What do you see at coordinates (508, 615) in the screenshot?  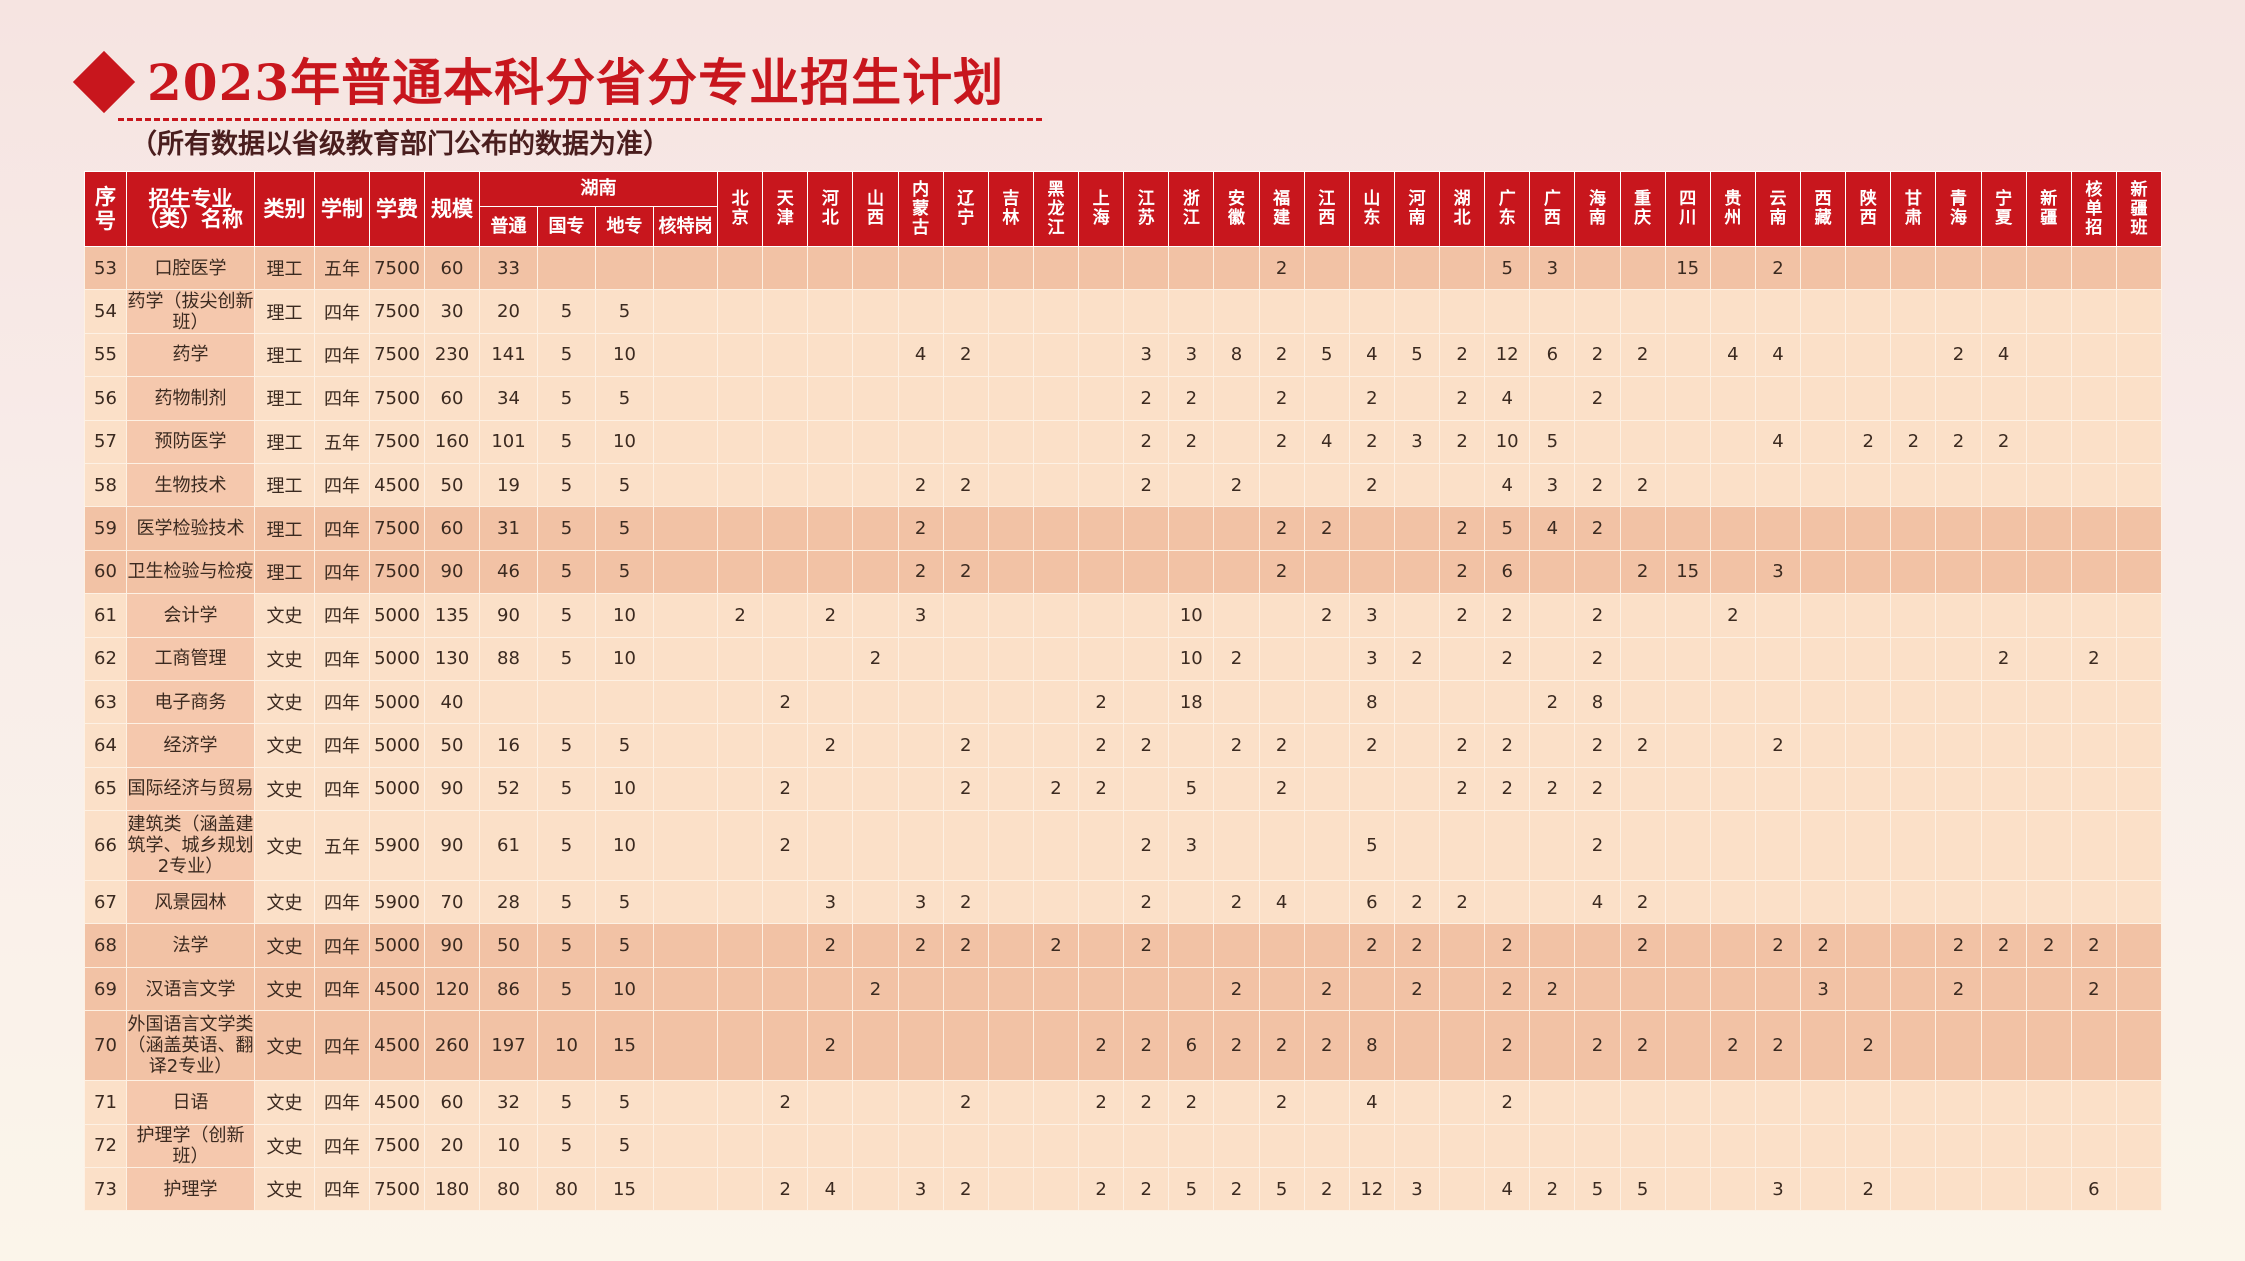 I see `cell-hunan: 90` at bounding box center [508, 615].